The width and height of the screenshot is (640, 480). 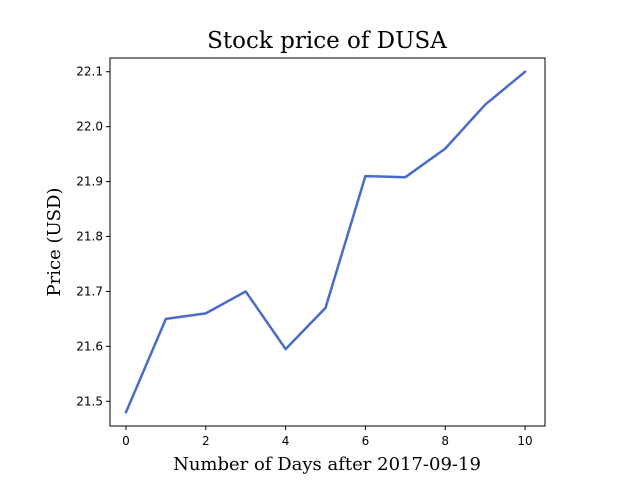 I want to click on x-tick-label: 8, so click(x=445, y=441).